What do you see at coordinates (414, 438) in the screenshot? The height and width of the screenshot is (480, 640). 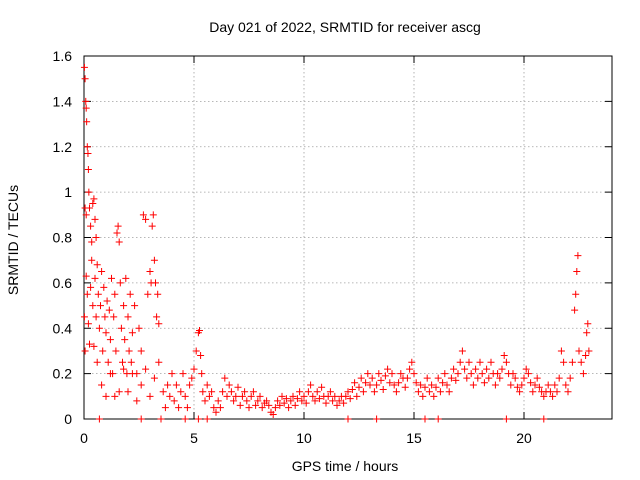 I see `x-tick-label: 15` at bounding box center [414, 438].